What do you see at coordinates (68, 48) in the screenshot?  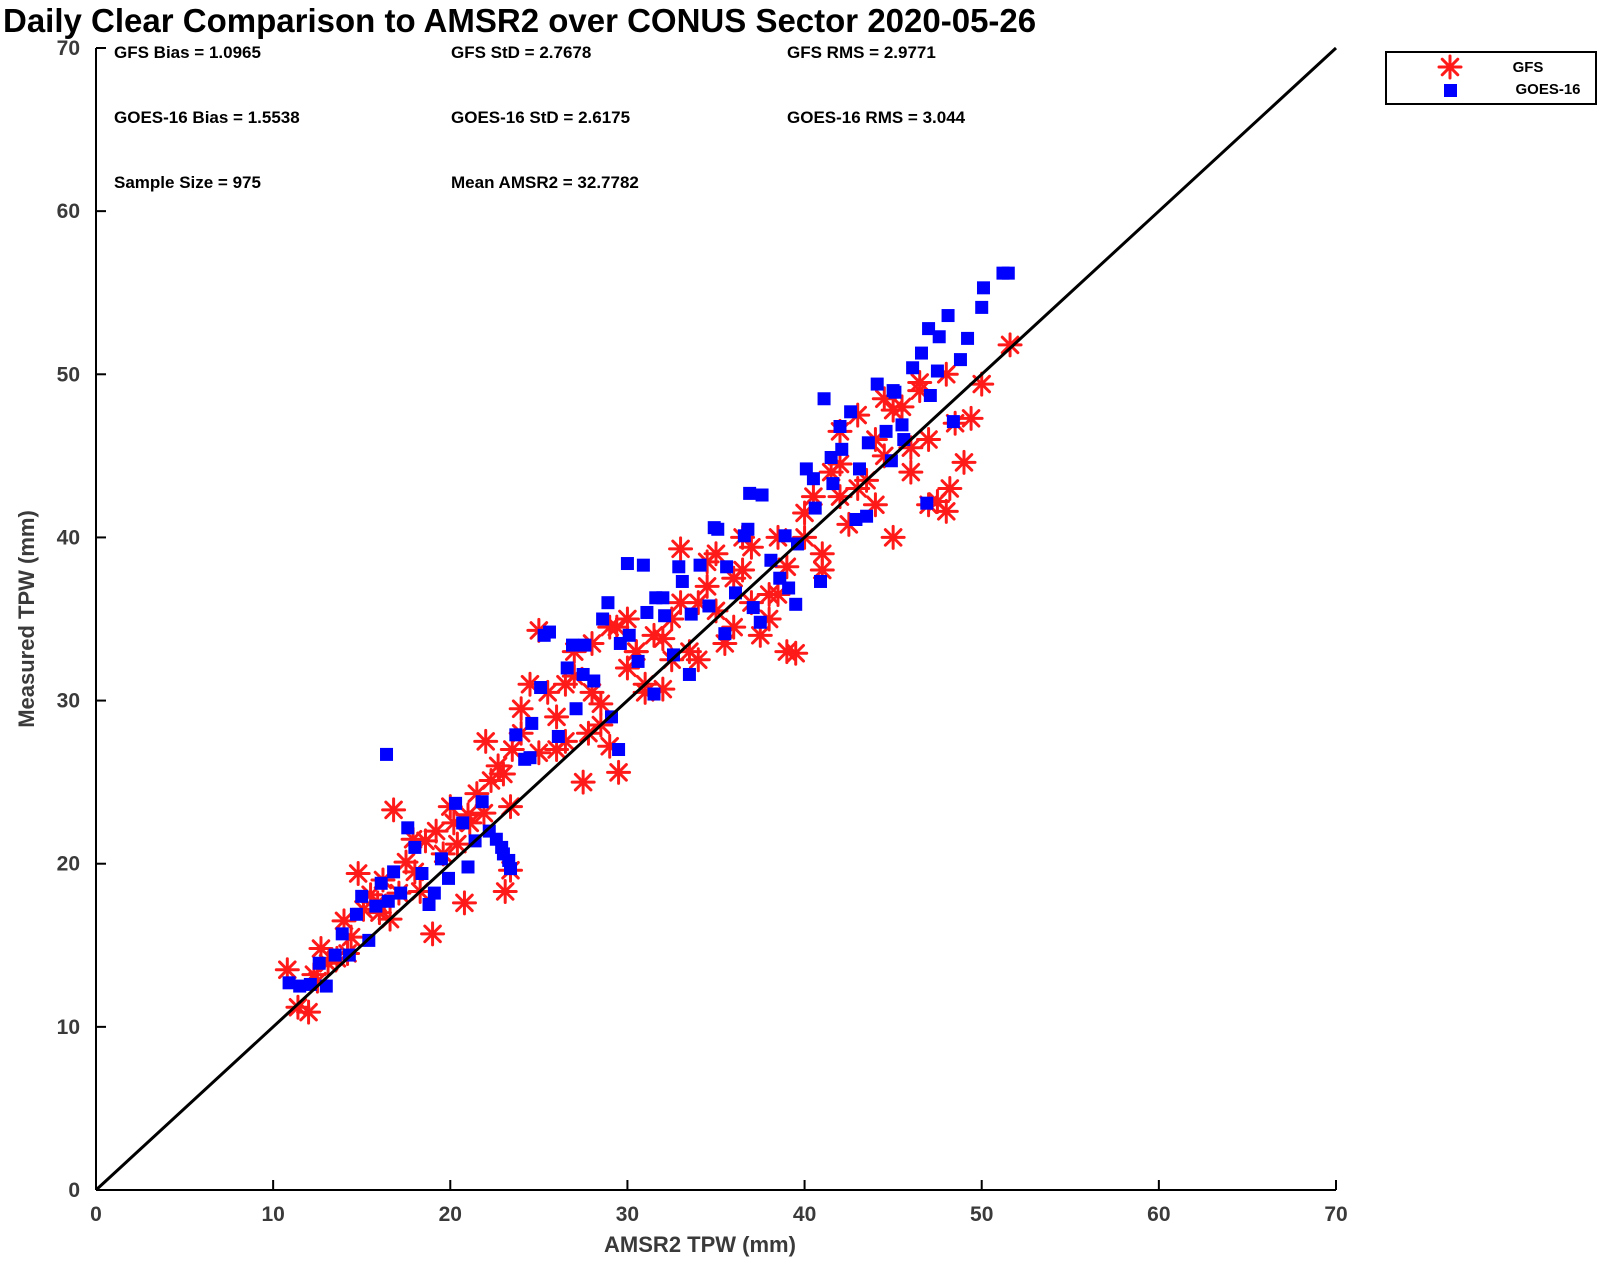 I see `y-tick-label: 70` at bounding box center [68, 48].